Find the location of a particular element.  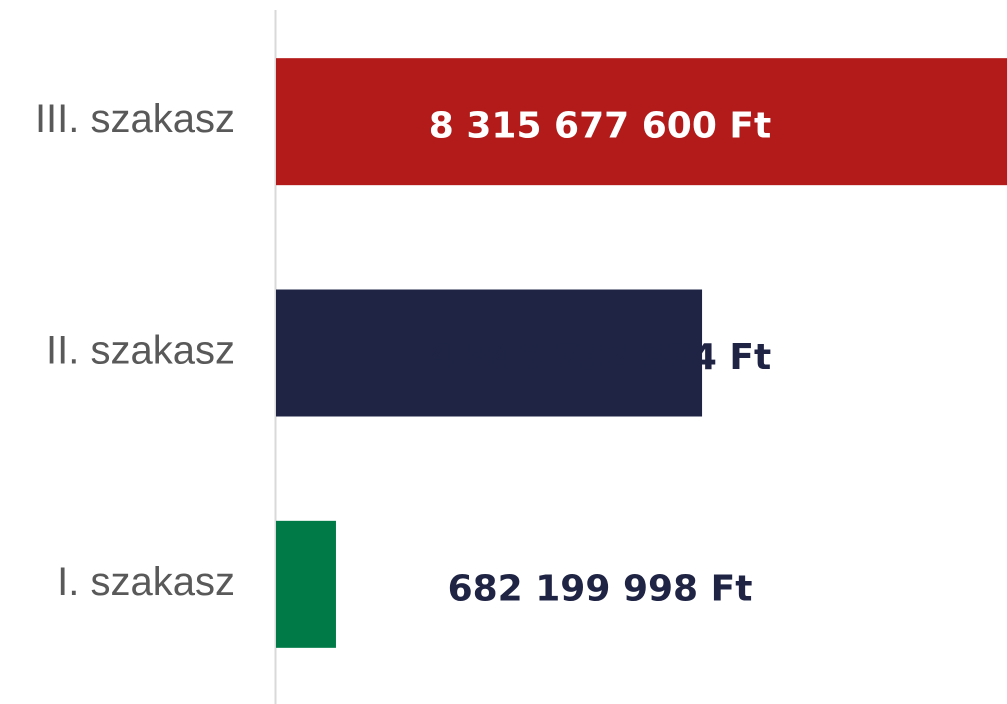

value-label: 4 846 732 374 Ft is located at coordinates (600, 357).